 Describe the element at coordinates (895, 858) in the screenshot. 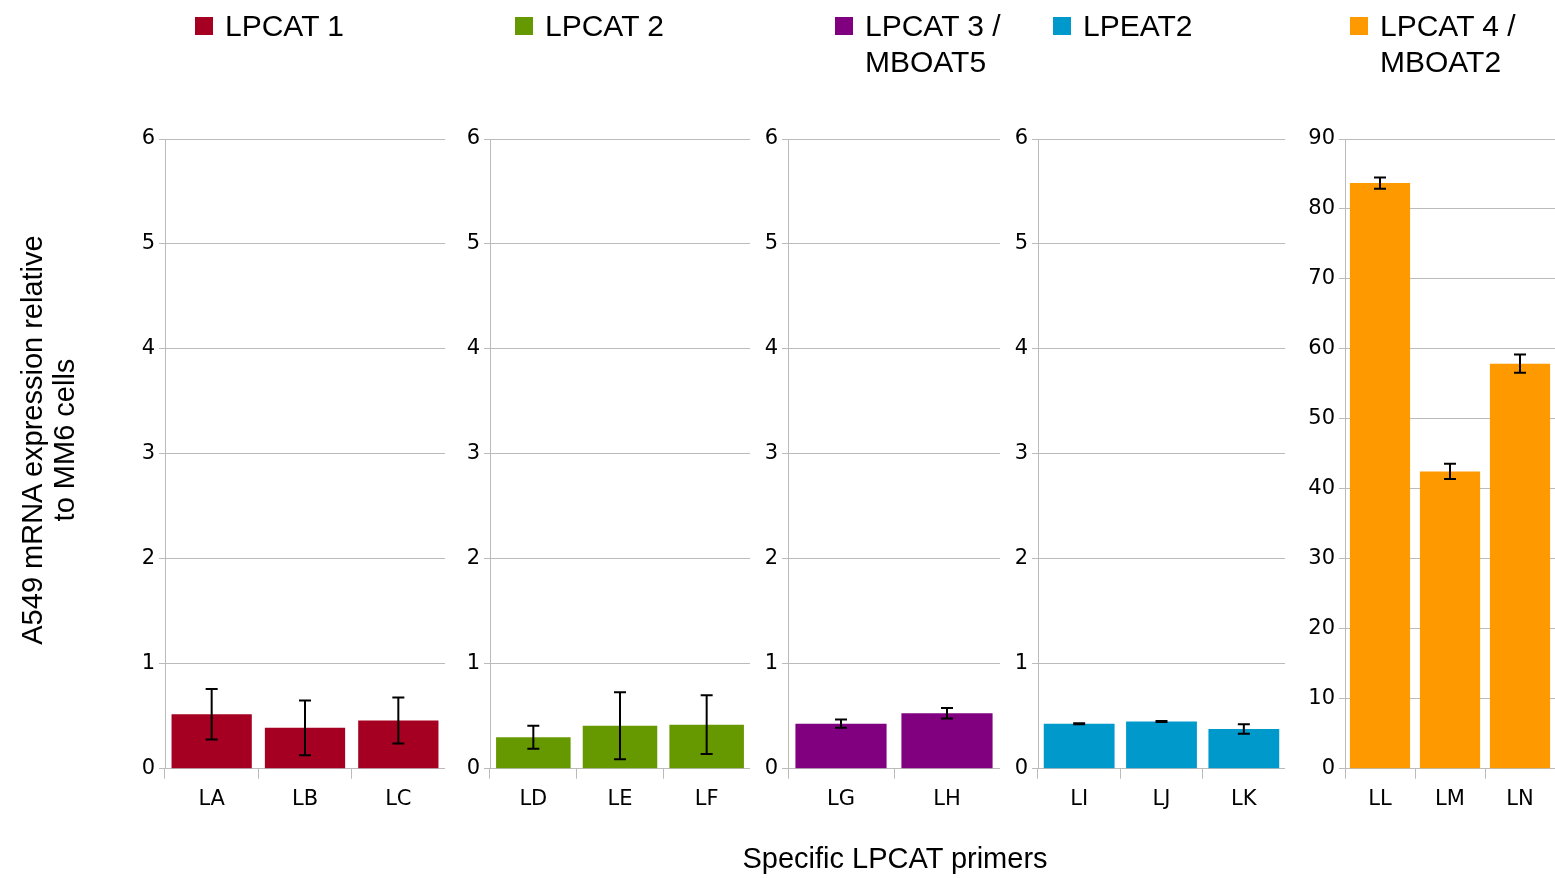

I see `x-axis-title: Specific LPCAT primers` at that location.